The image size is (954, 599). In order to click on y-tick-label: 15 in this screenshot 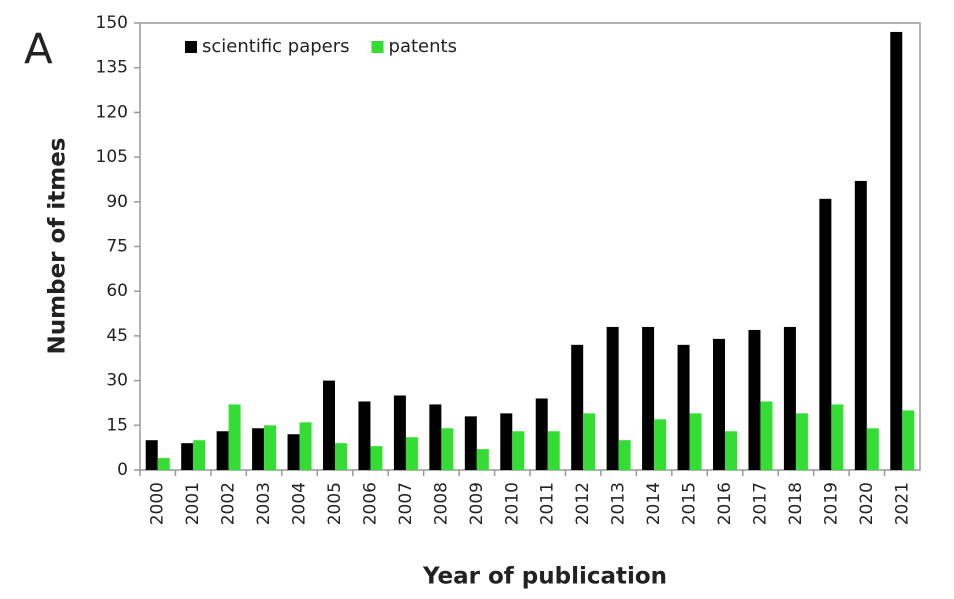, I will do `click(117, 425)`.